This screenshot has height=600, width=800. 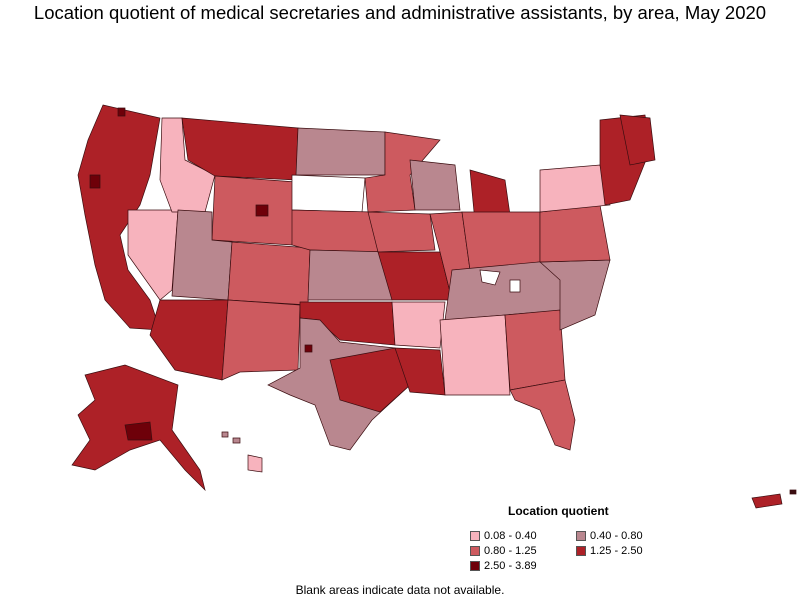 I want to click on legend-label: 0.08 - 0.40, so click(x=510, y=536).